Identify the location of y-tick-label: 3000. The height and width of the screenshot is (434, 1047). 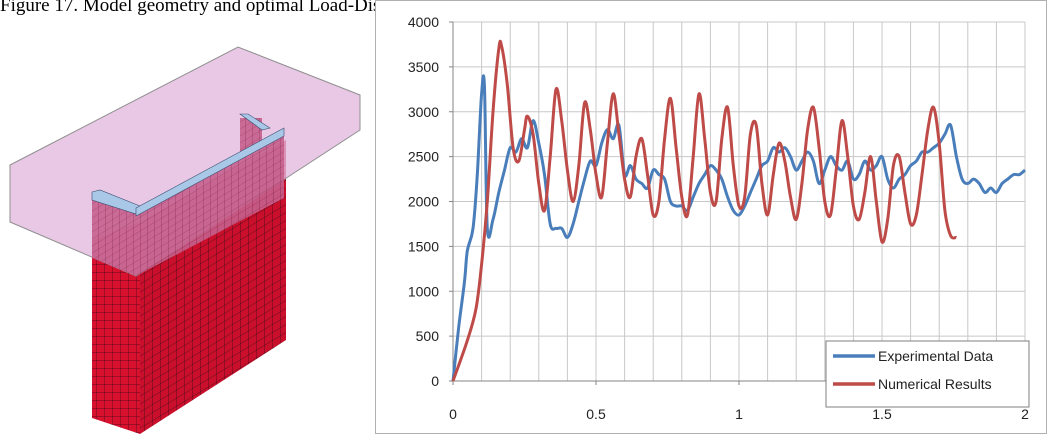
(423, 112).